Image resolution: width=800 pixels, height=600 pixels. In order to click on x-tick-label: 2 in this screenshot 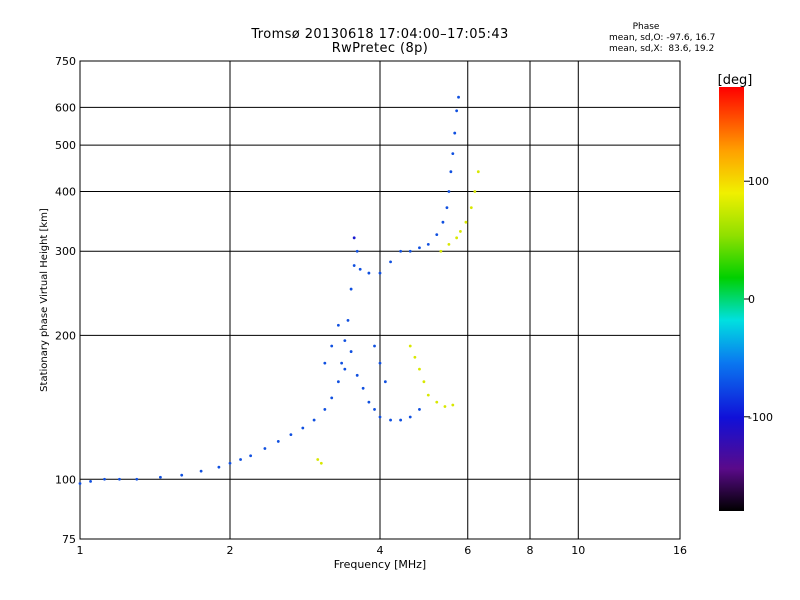, I will do `click(230, 550)`.